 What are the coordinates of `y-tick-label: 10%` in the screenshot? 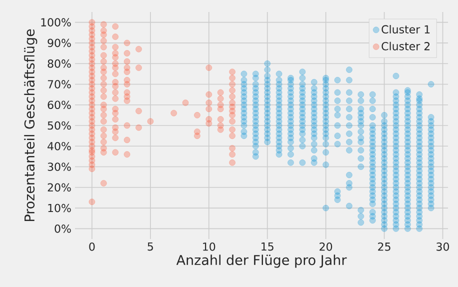 It's located at (59, 208).